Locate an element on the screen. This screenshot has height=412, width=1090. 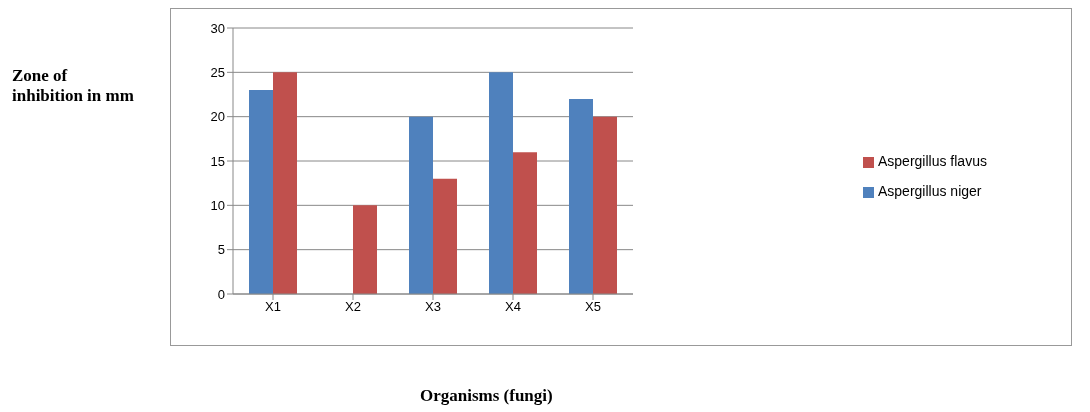
x-tick-label: X3 is located at coordinates (433, 307).